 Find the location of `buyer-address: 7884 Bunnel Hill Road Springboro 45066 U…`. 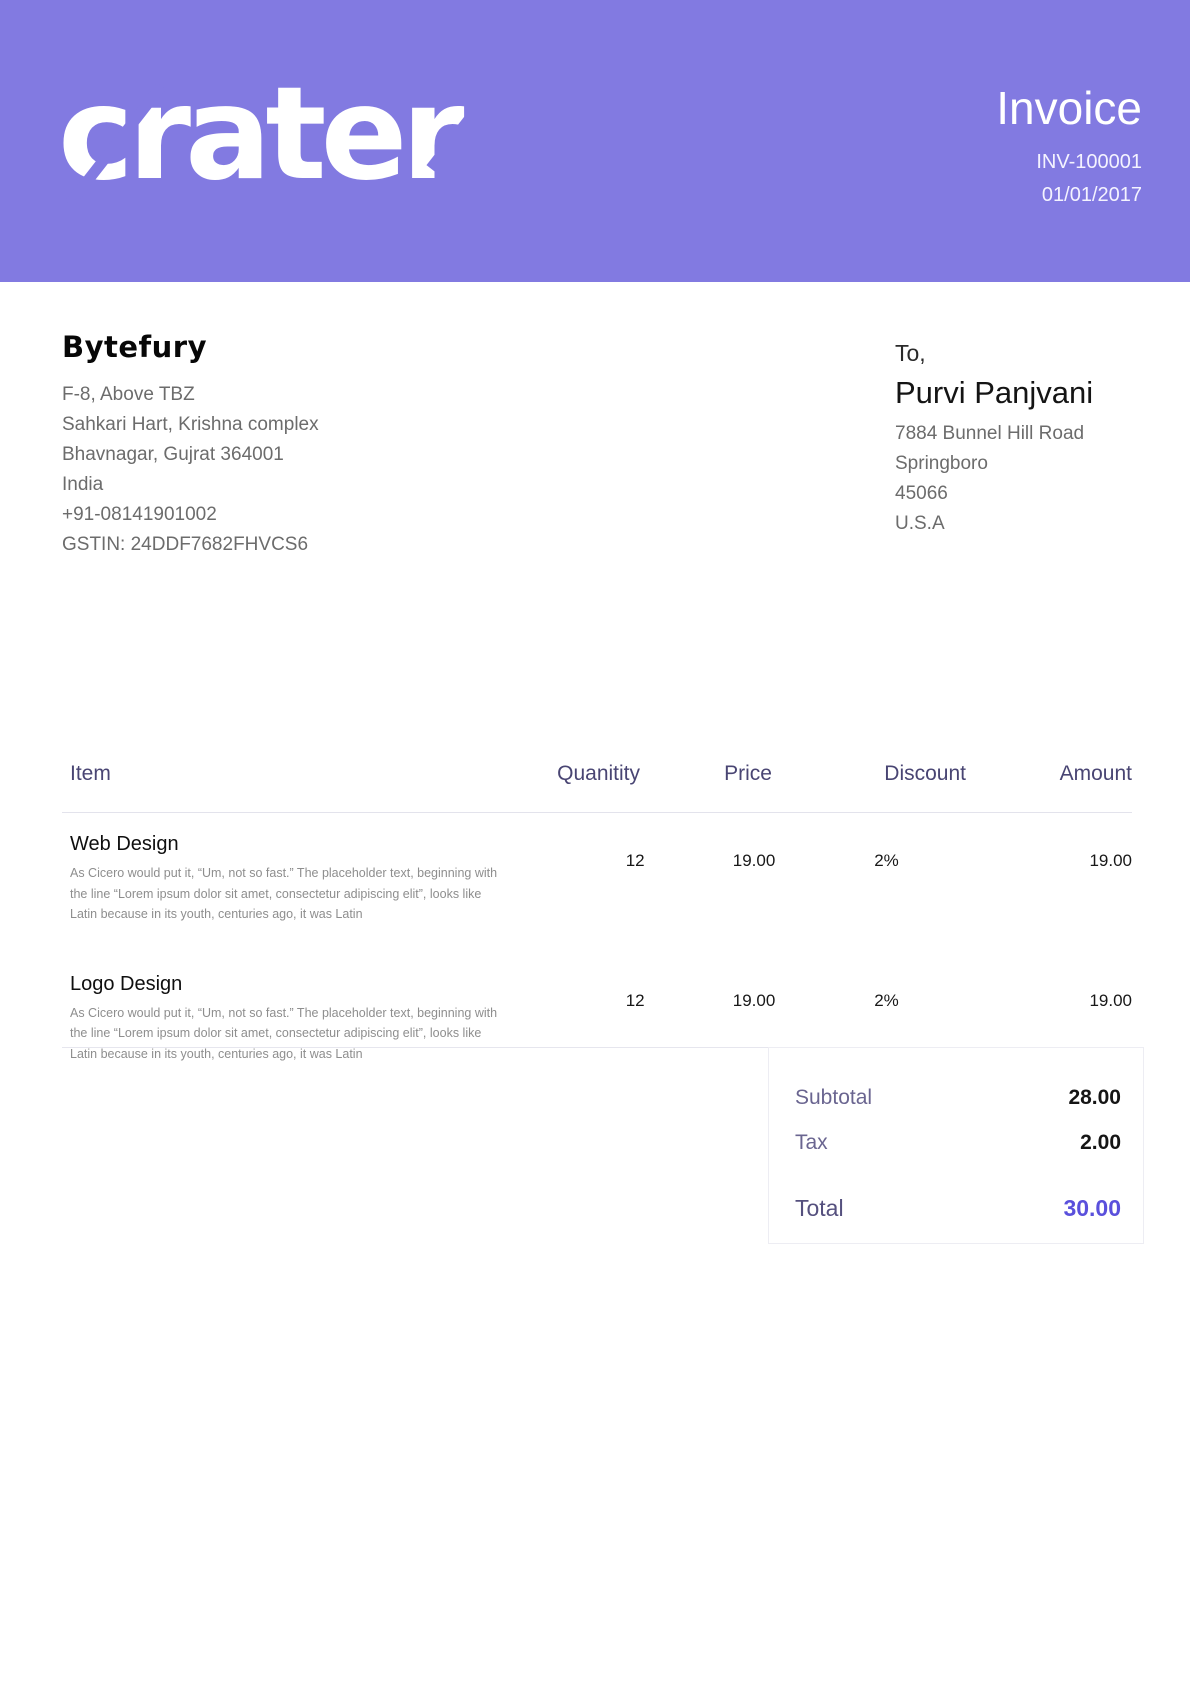

buyer-address: 7884 Bunnel Hill Road Springboro 45066 U… is located at coordinates (994, 479).